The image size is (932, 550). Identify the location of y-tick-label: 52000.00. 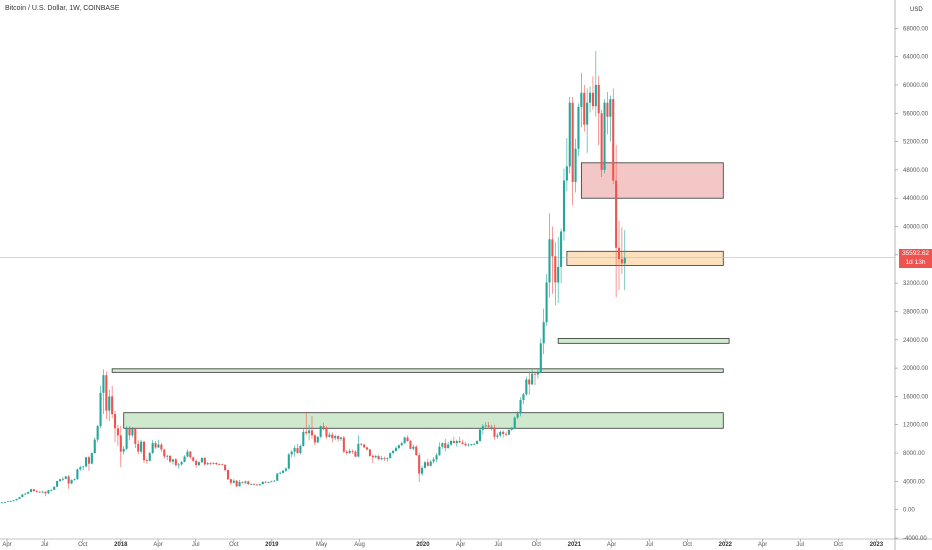
(916, 143).